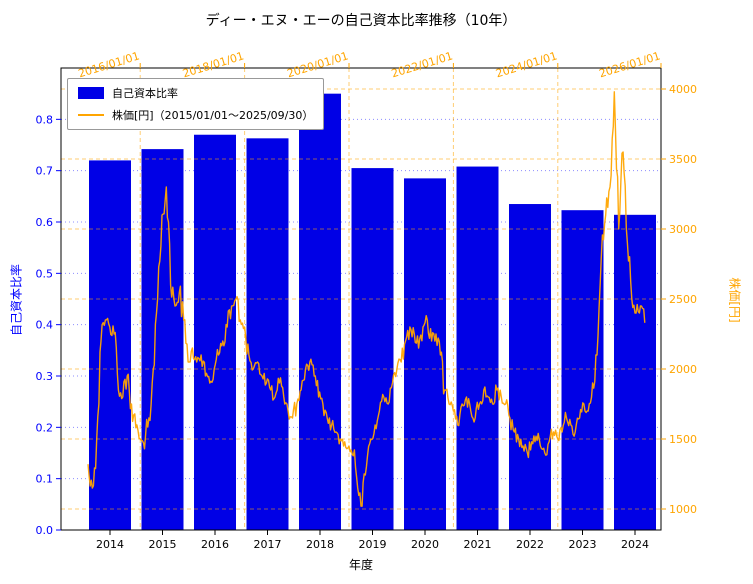 The image size is (753, 584). Describe the element at coordinates (372, 349) in the screenshot. I see `bar-2019` at that location.